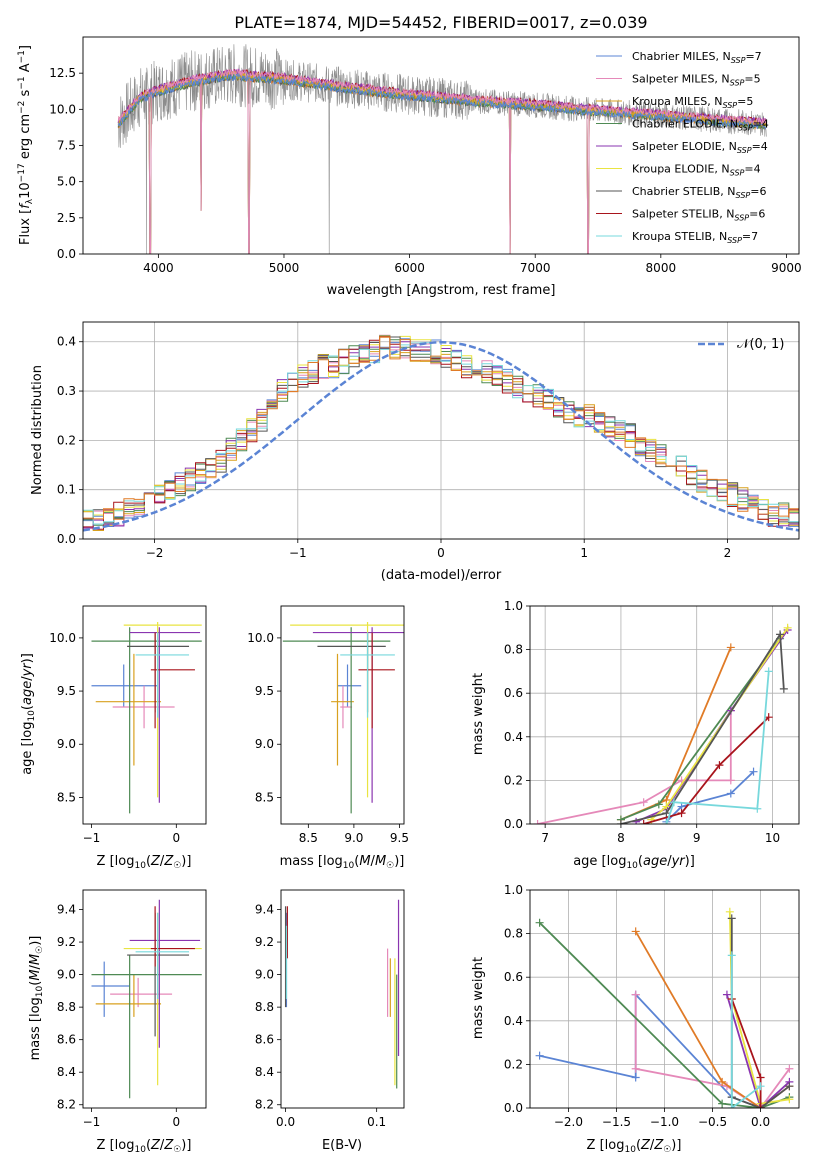 The image size is (819, 1170). I want to click on y-tick-label: 0.3, so click(66, 391).